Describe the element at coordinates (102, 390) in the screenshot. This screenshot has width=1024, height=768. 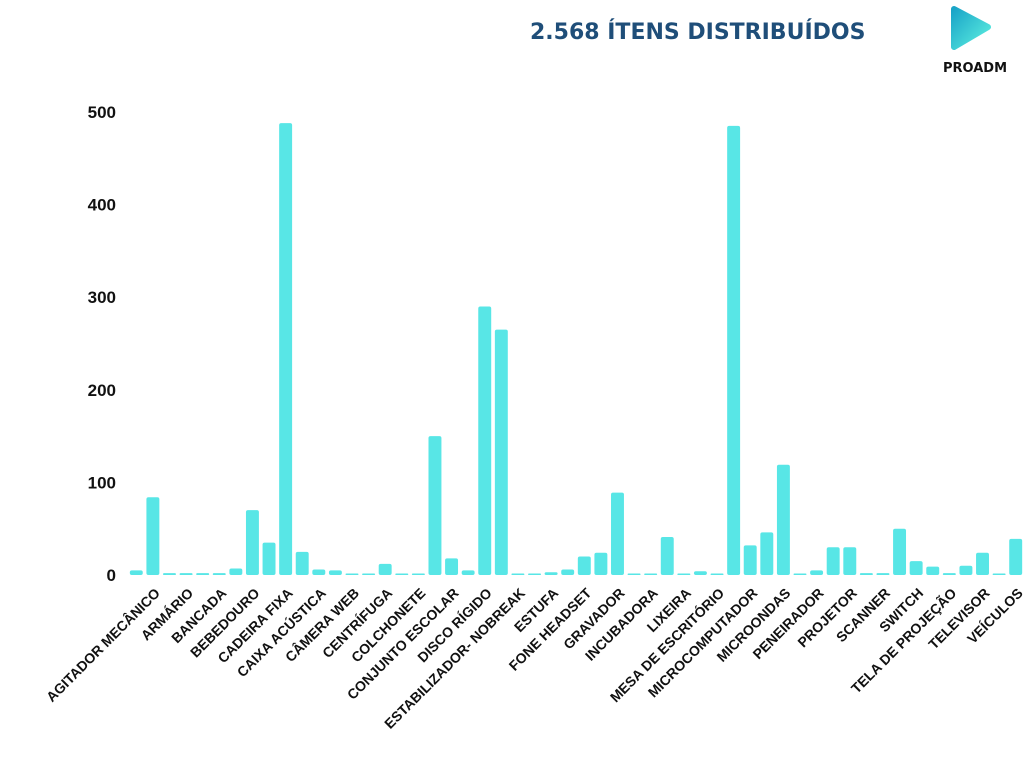
I see `y-tick-label: 200` at that location.